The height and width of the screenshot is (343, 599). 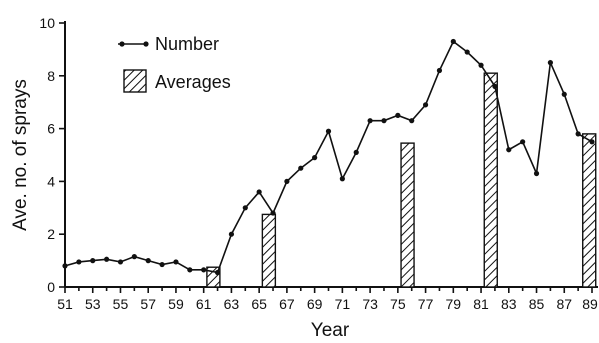 What do you see at coordinates (330, 330) in the screenshot?
I see `x-axis-title: Year` at bounding box center [330, 330].